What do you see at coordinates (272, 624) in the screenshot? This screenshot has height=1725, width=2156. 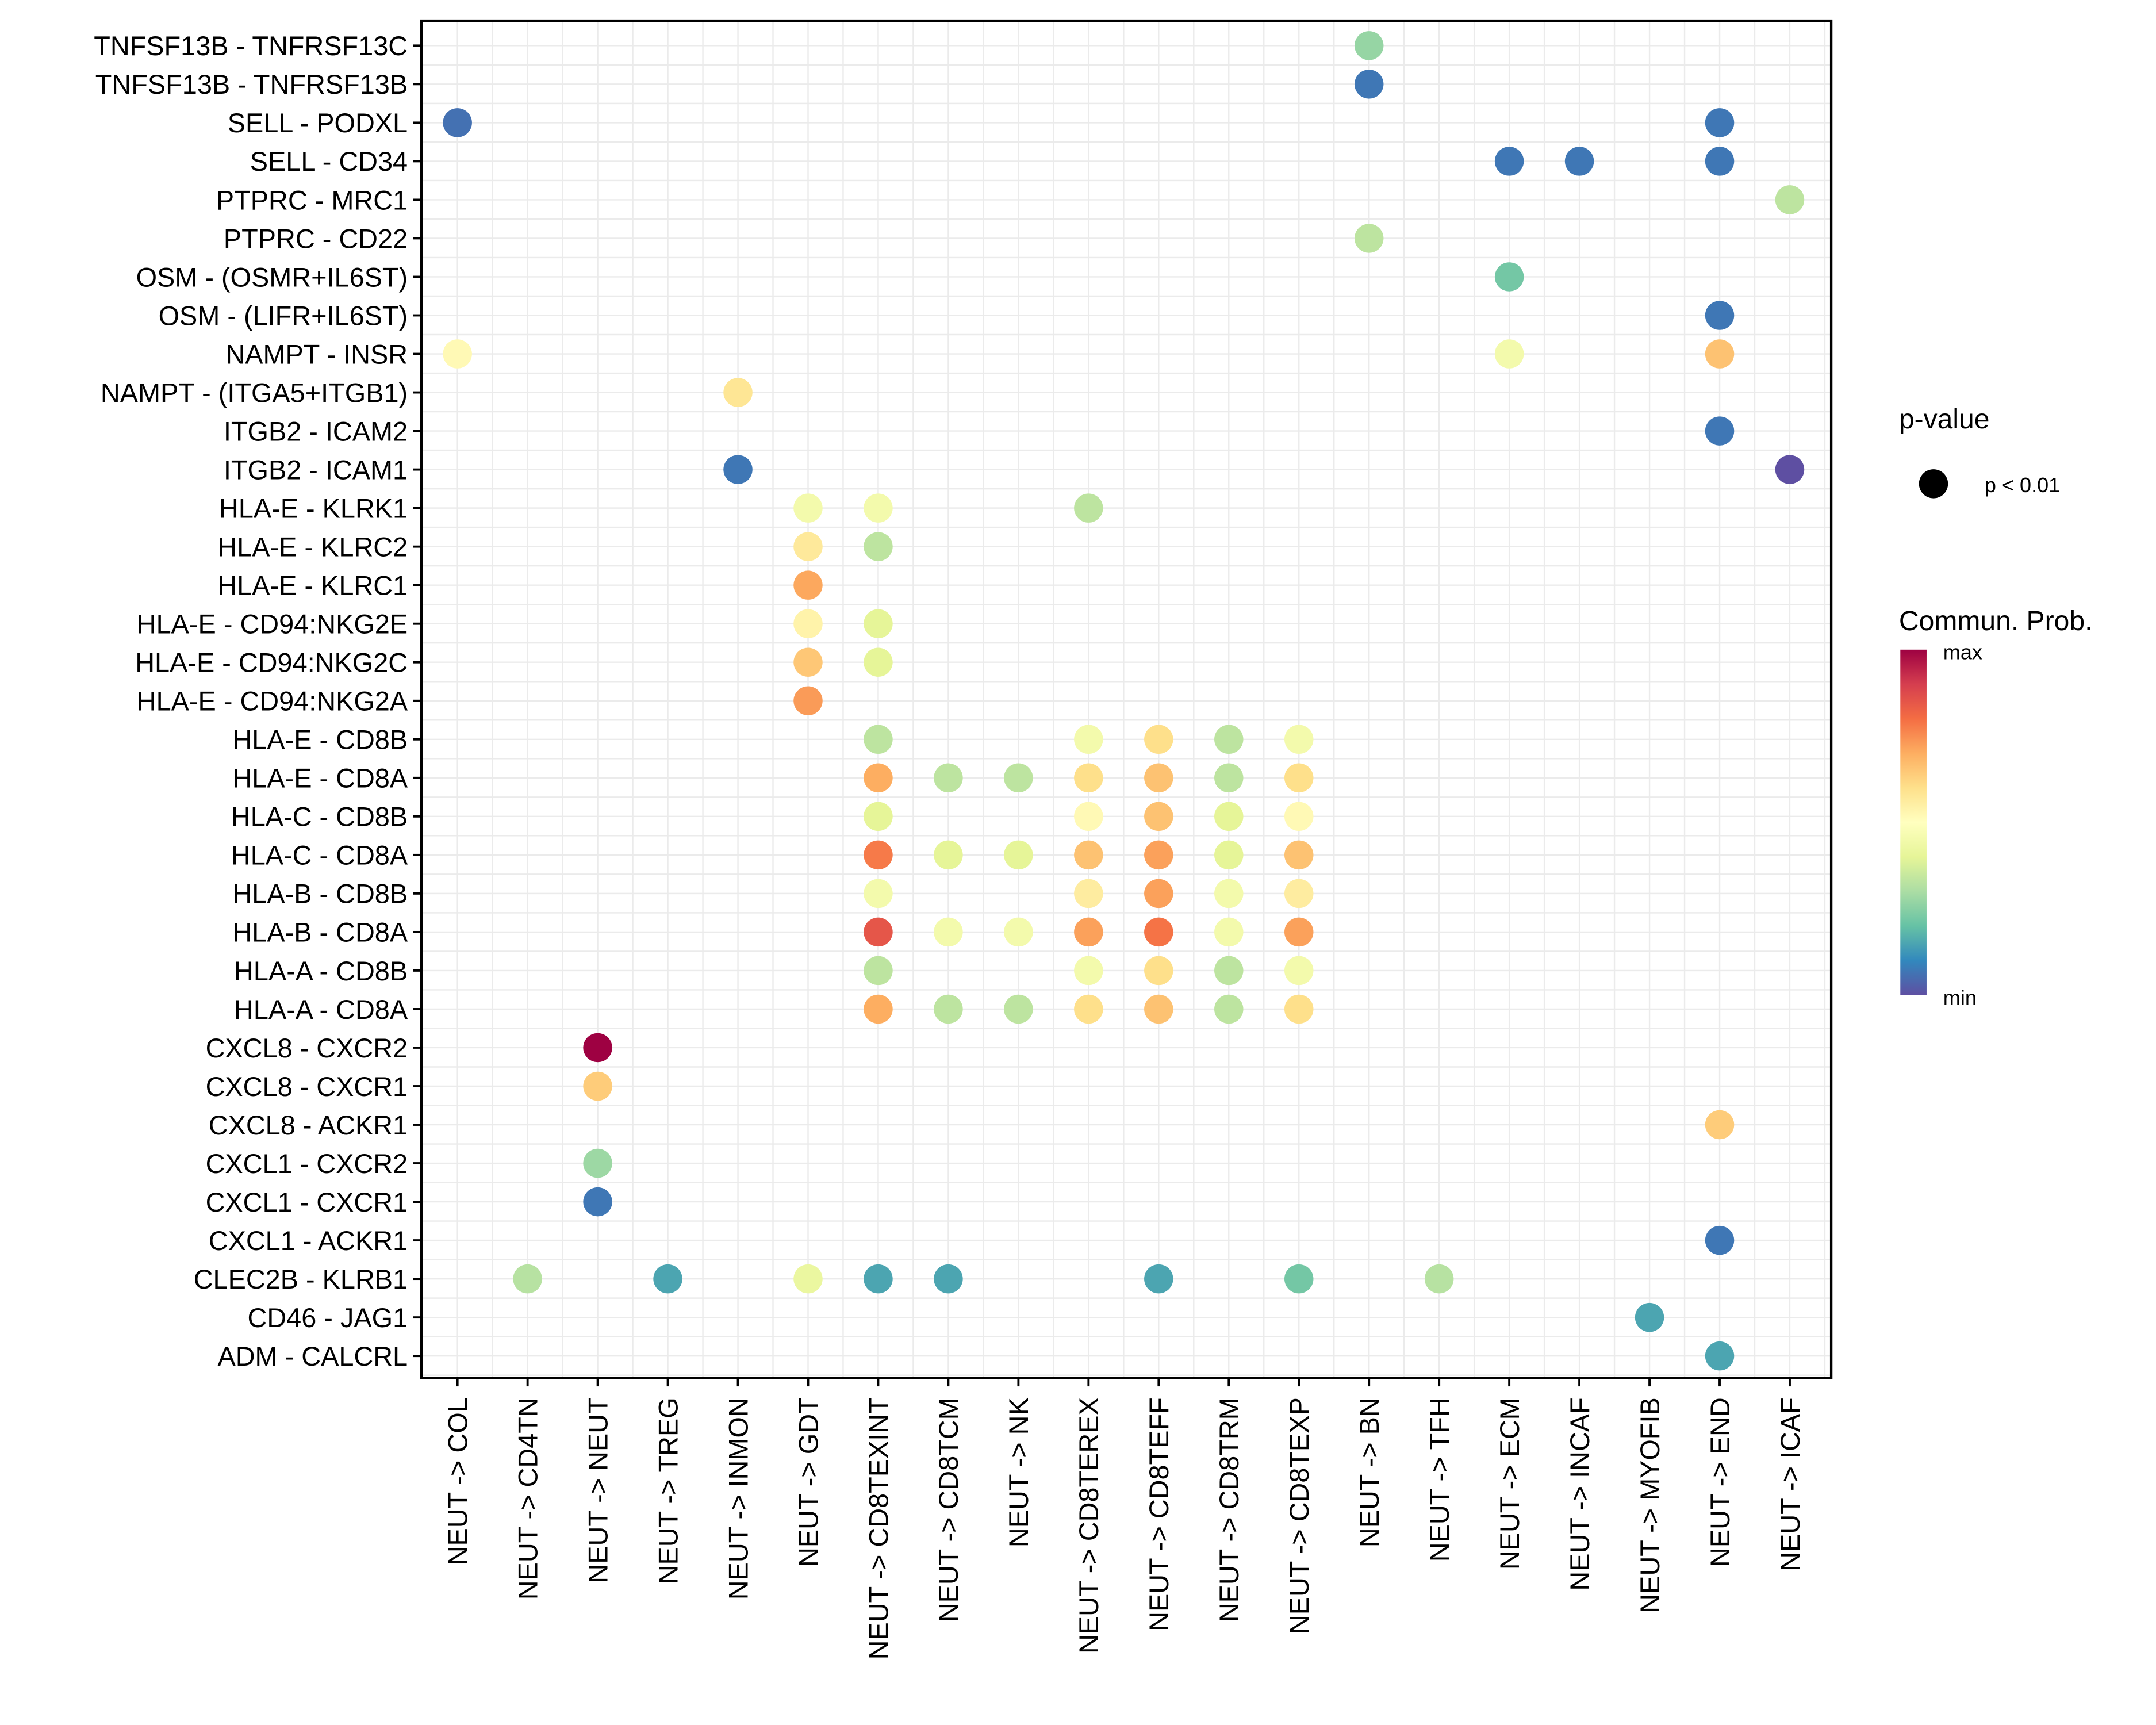 I see `y-tick-label: HLA-E - CD94:NKG2E` at bounding box center [272, 624].